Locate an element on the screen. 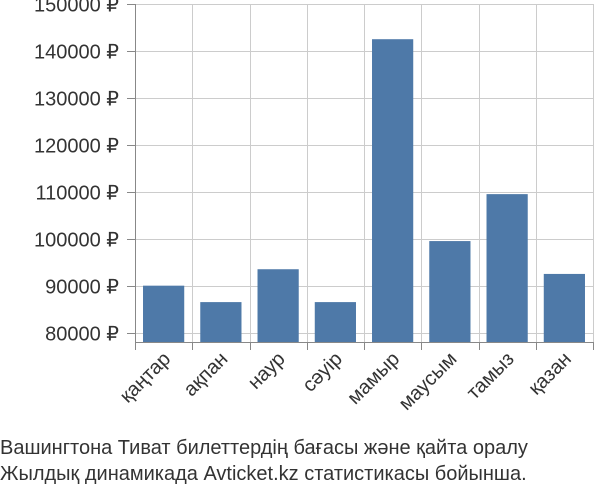  y-tick-label: 150000 ₽ is located at coordinates (76, 8).